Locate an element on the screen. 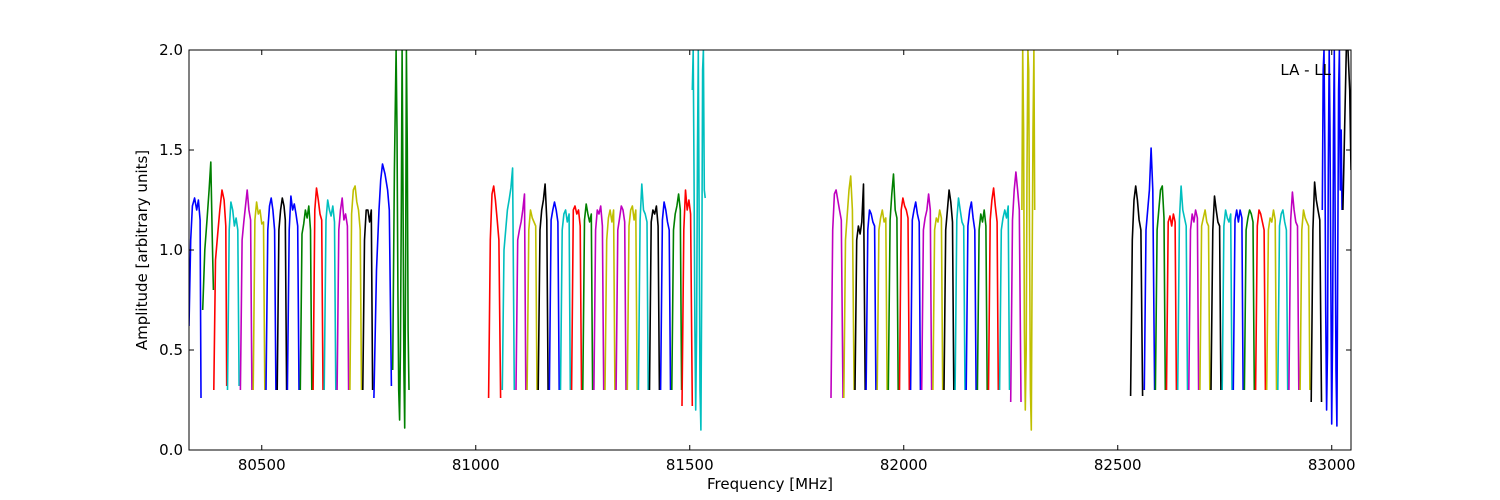 The width and height of the screenshot is (1500, 500). y-axis-label: Amplitude [arbitrary units] is located at coordinates (142, 250).